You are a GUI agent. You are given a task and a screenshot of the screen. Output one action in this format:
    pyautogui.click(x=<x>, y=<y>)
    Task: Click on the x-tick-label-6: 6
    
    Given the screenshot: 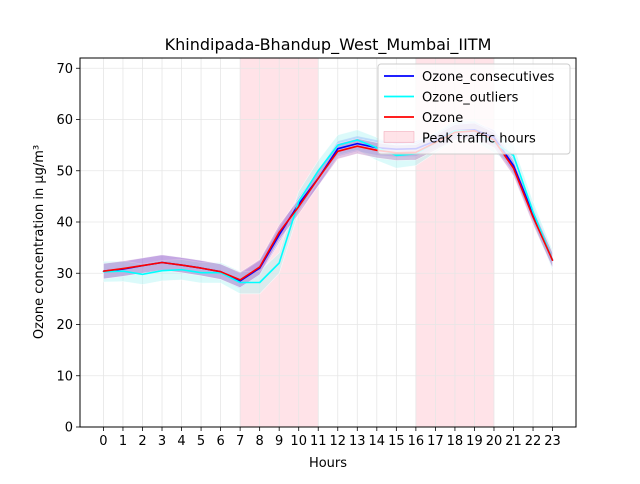 What is the action you would take?
    pyautogui.click(x=220, y=441)
    